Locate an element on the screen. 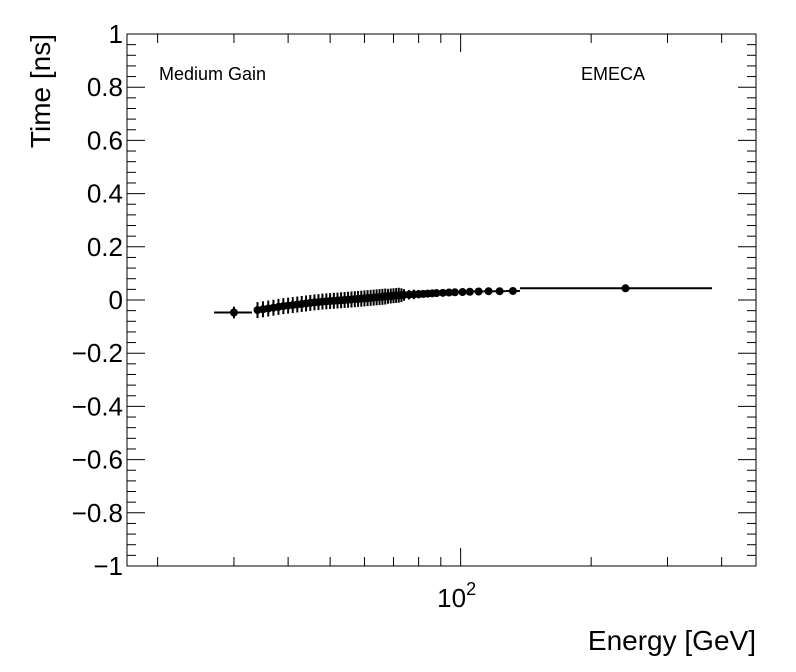 The image size is (796, 672). x-tick-labels: 102 is located at coordinates (456, 596).